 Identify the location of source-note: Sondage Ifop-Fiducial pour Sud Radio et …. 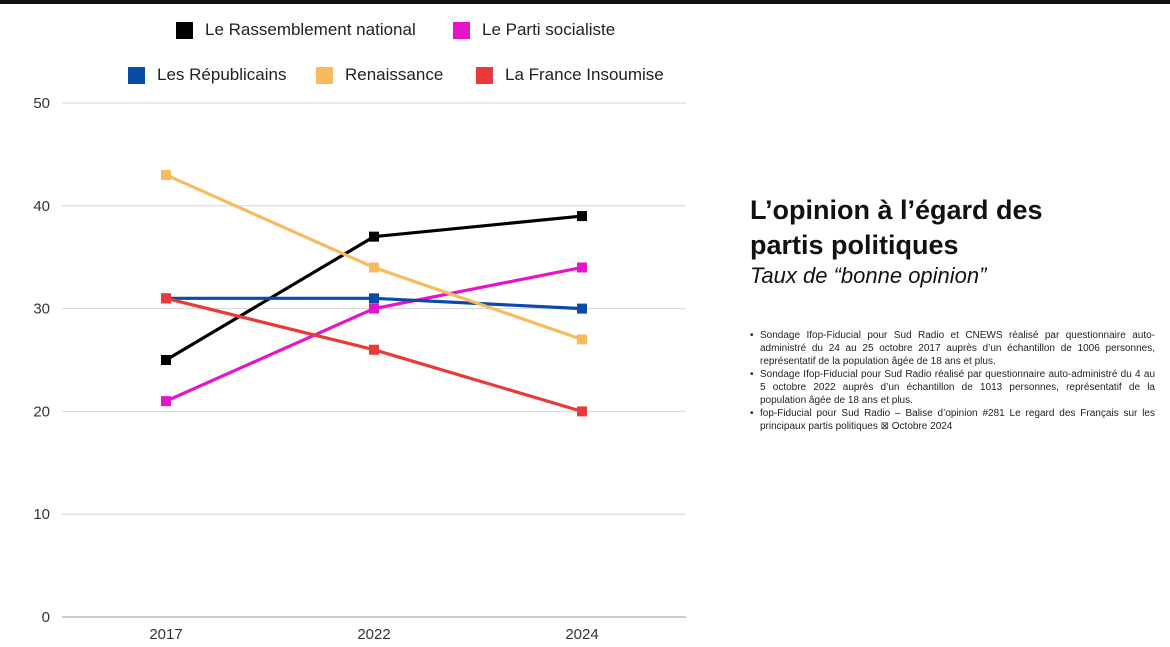
(952, 348).